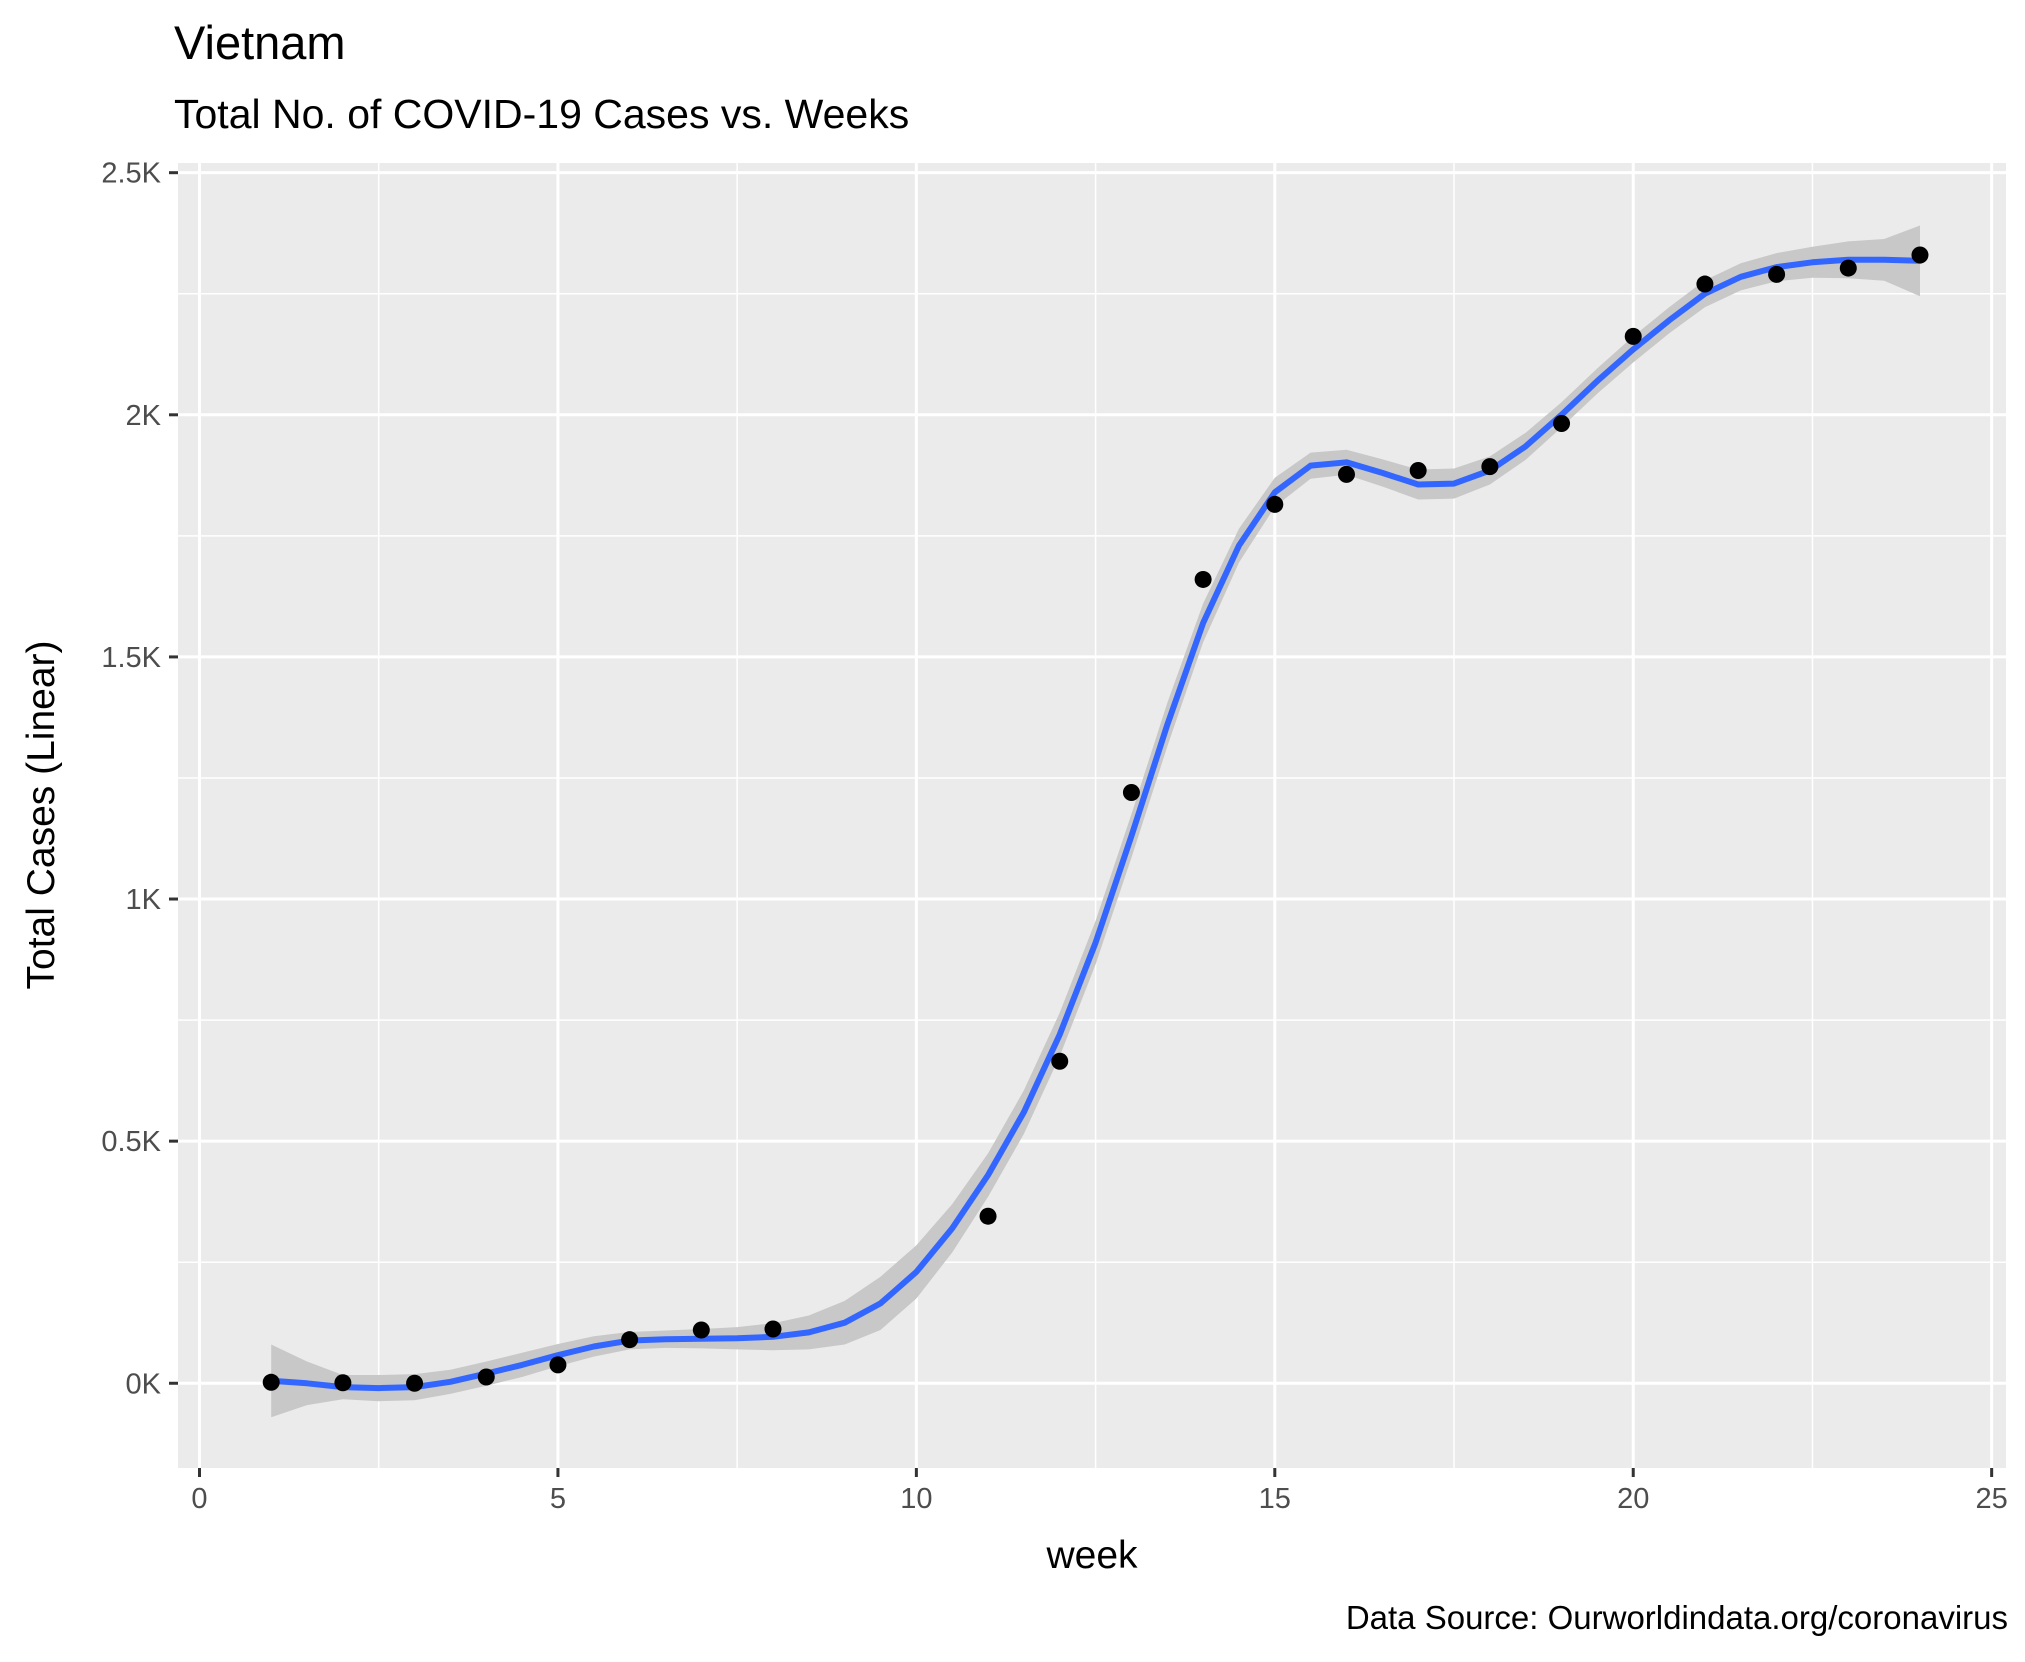  What do you see at coordinates (1275, 1499) in the screenshot?
I see `x-tick-label: 15` at bounding box center [1275, 1499].